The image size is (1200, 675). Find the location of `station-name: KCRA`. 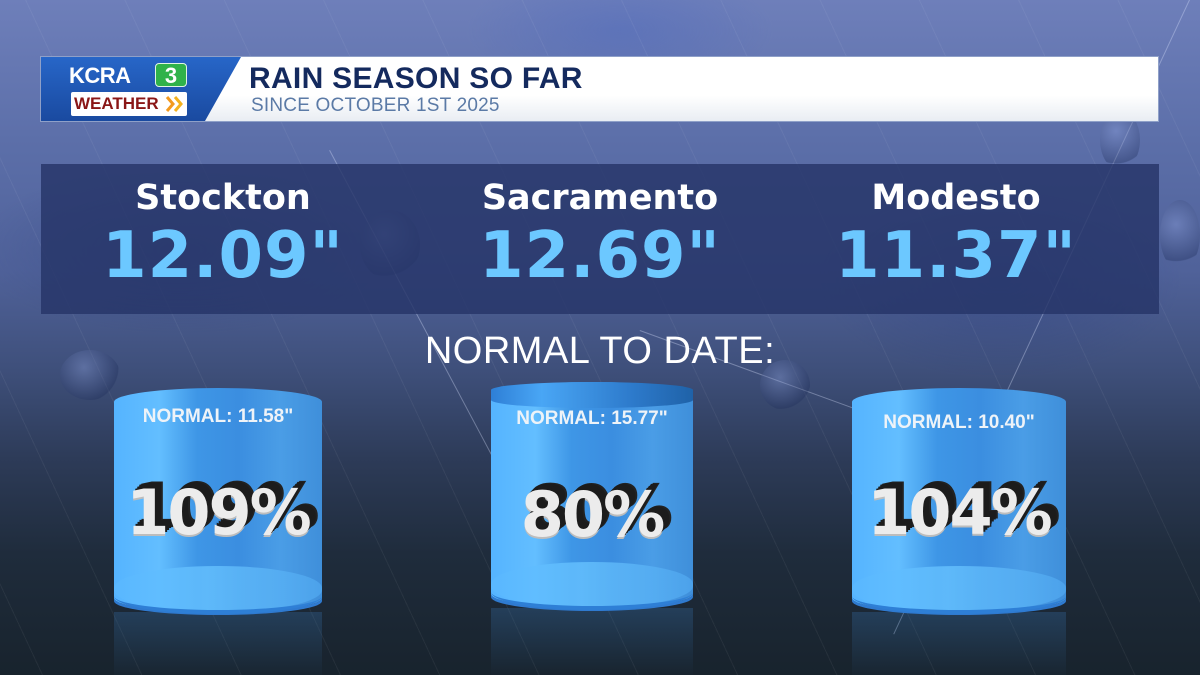

station-name: KCRA is located at coordinates (100, 75).